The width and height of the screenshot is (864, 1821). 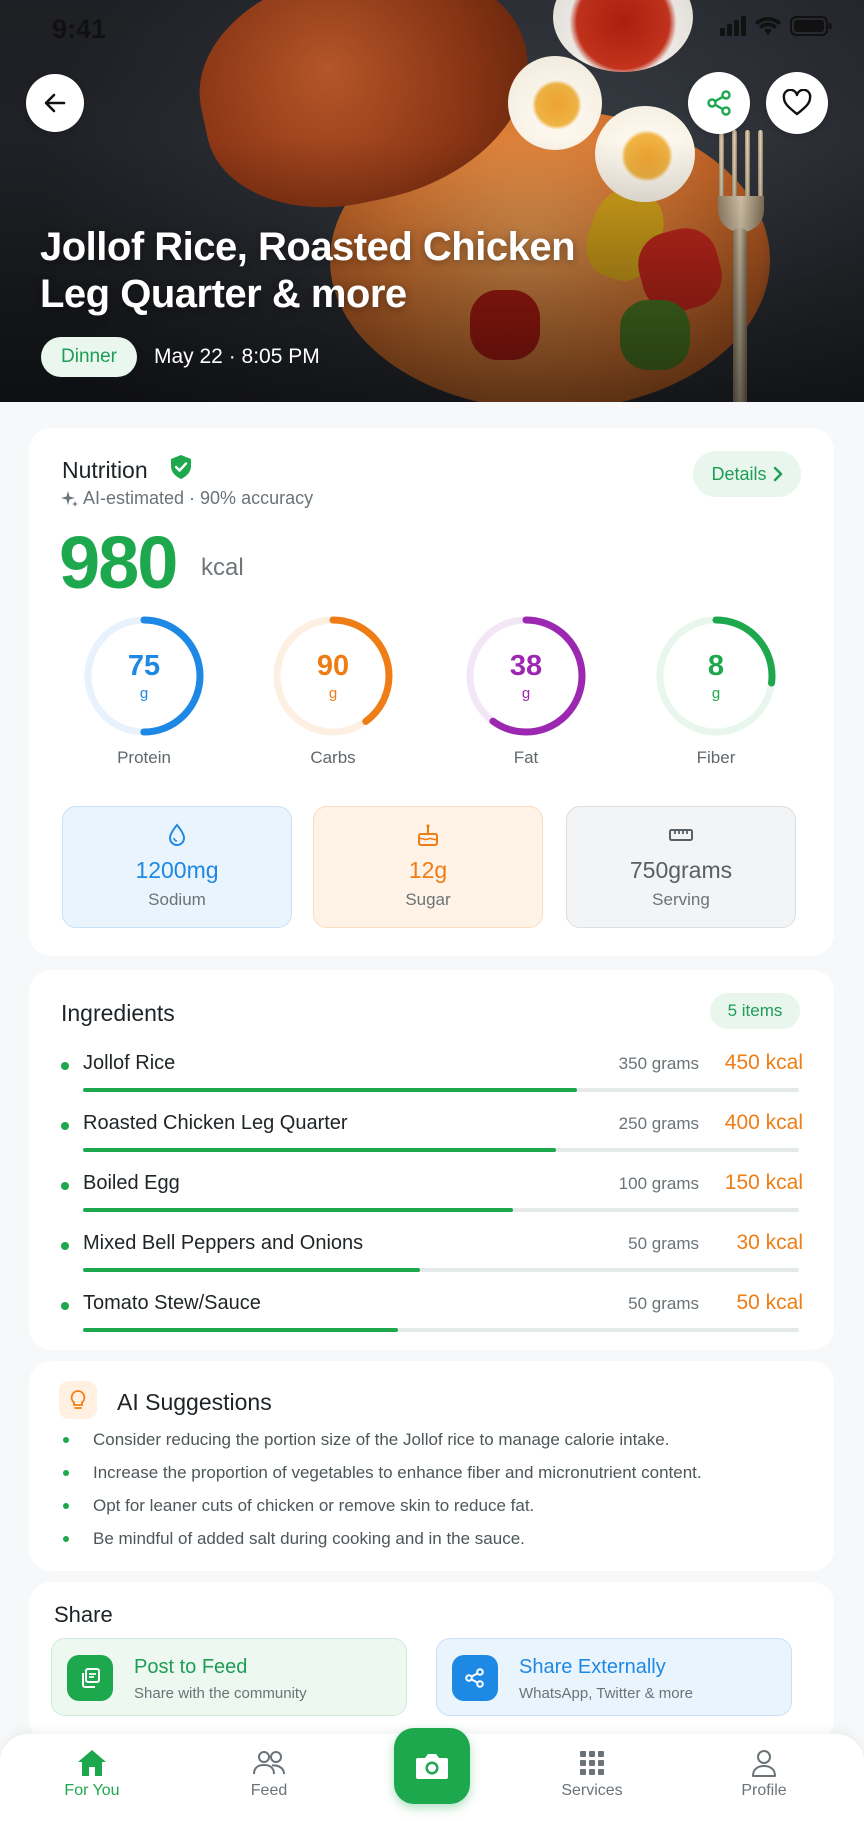 I want to click on protein-ring, so click(x=144, y=676).